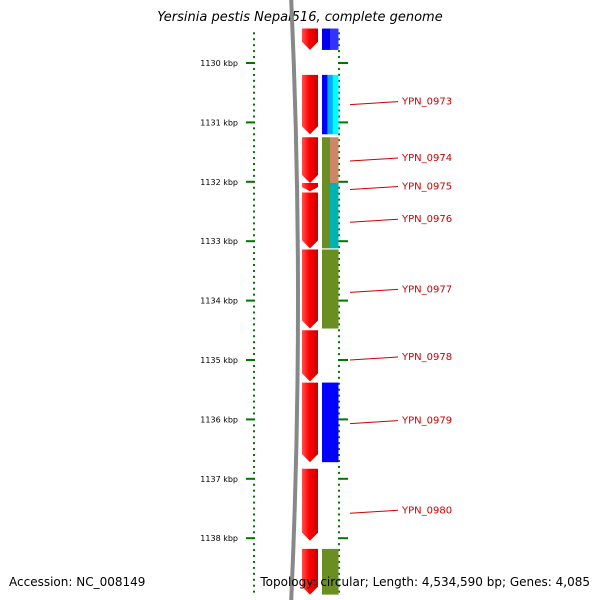 Image resolution: width=600 pixels, height=600 pixels. Describe the element at coordinates (219, 301) in the screenshot. I see `tick-label: 1134 kbp` at that location.